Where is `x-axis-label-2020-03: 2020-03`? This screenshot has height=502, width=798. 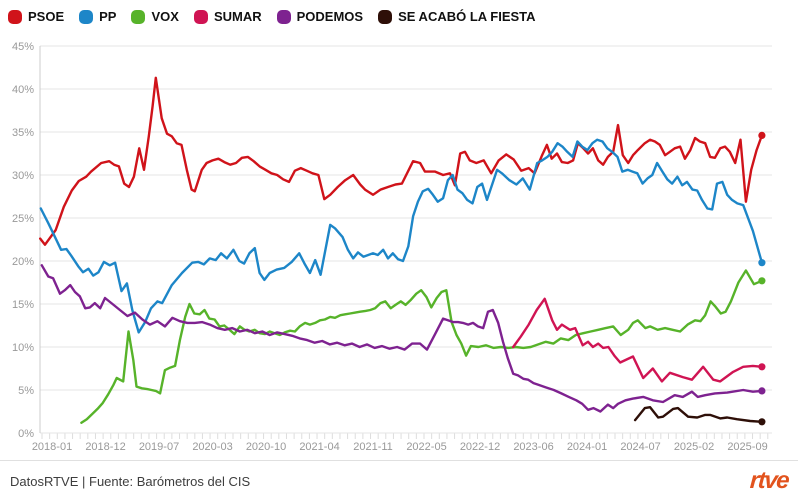 x-axis-label-2020-03: 2020-03 is located at coordinates (212, 447).